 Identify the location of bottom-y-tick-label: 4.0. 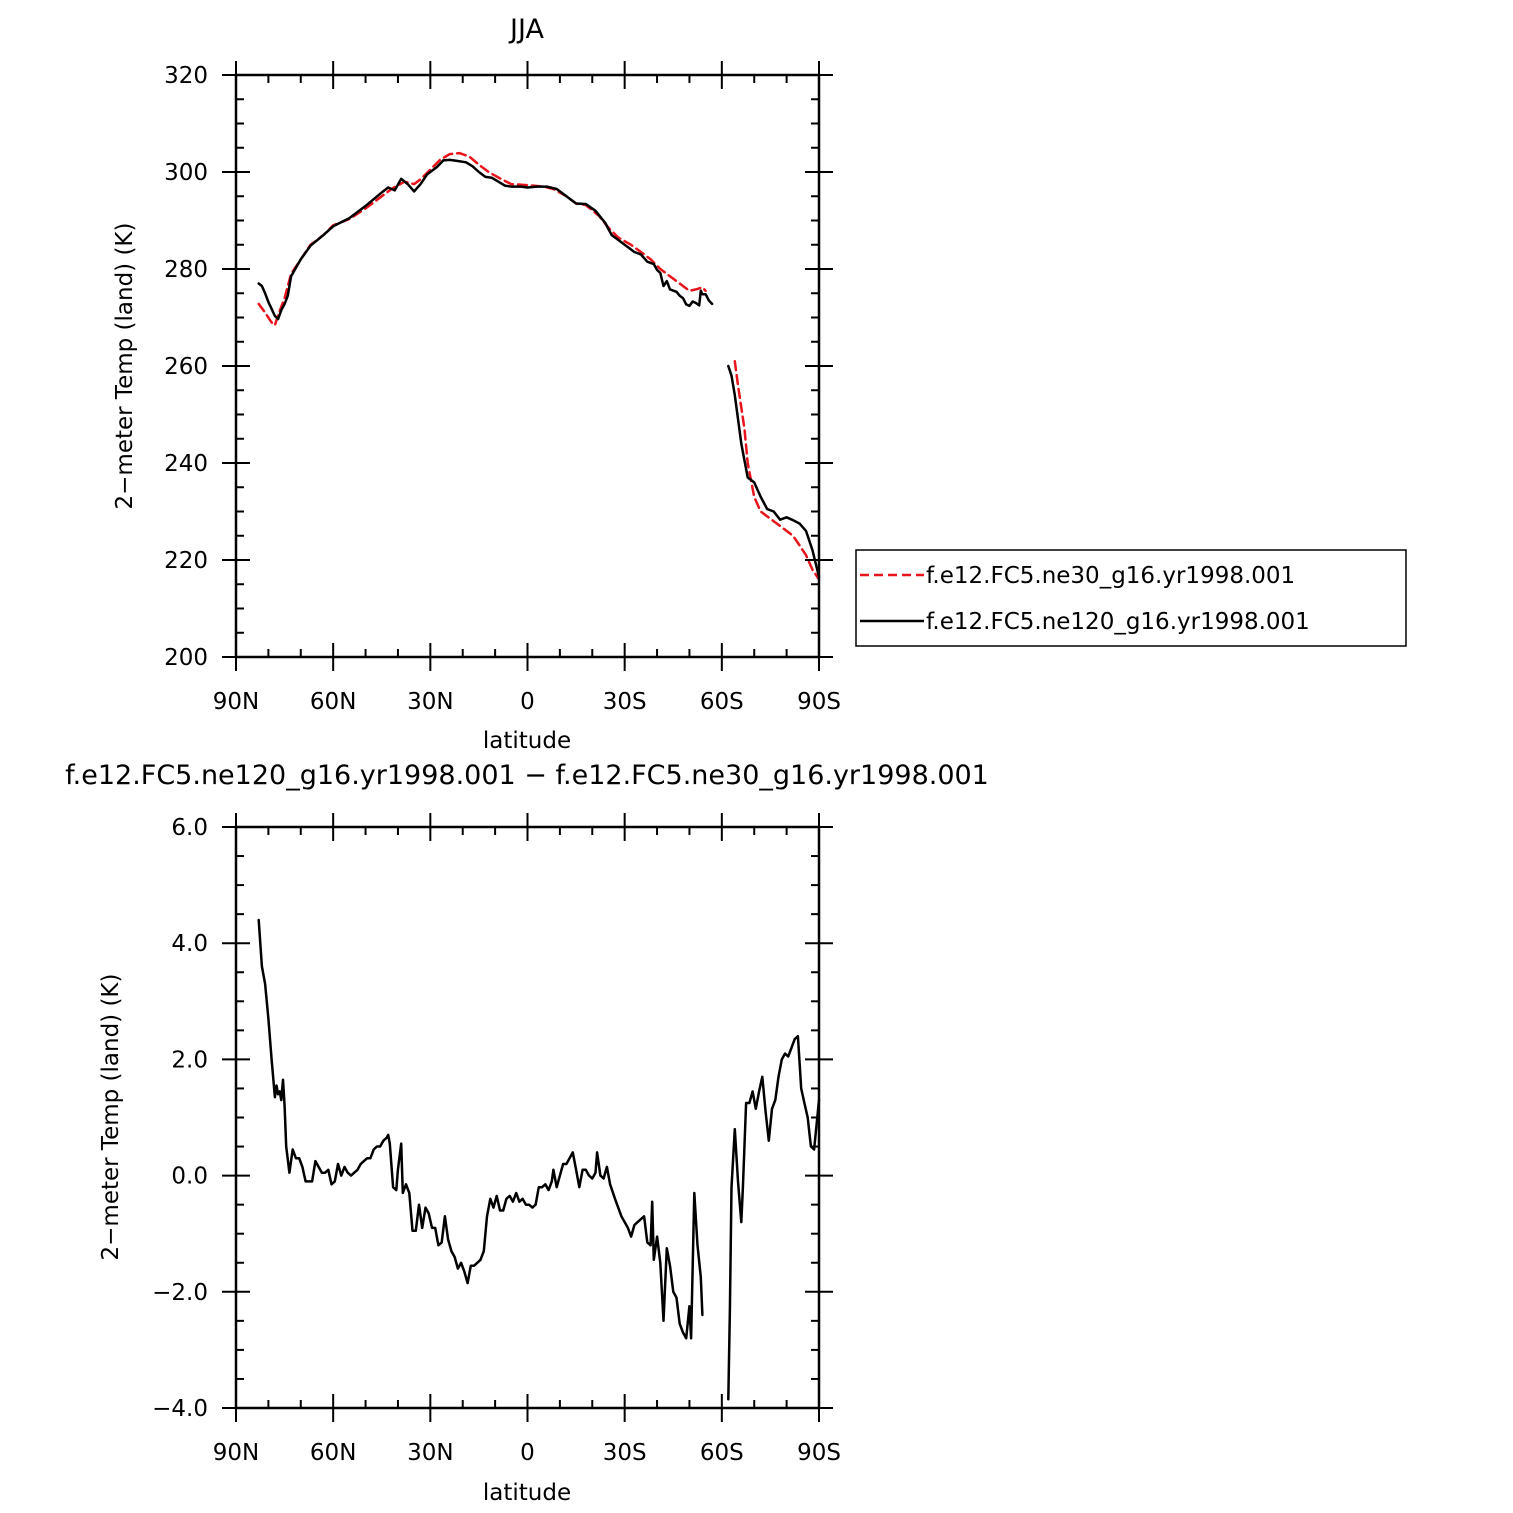
(189, 944).